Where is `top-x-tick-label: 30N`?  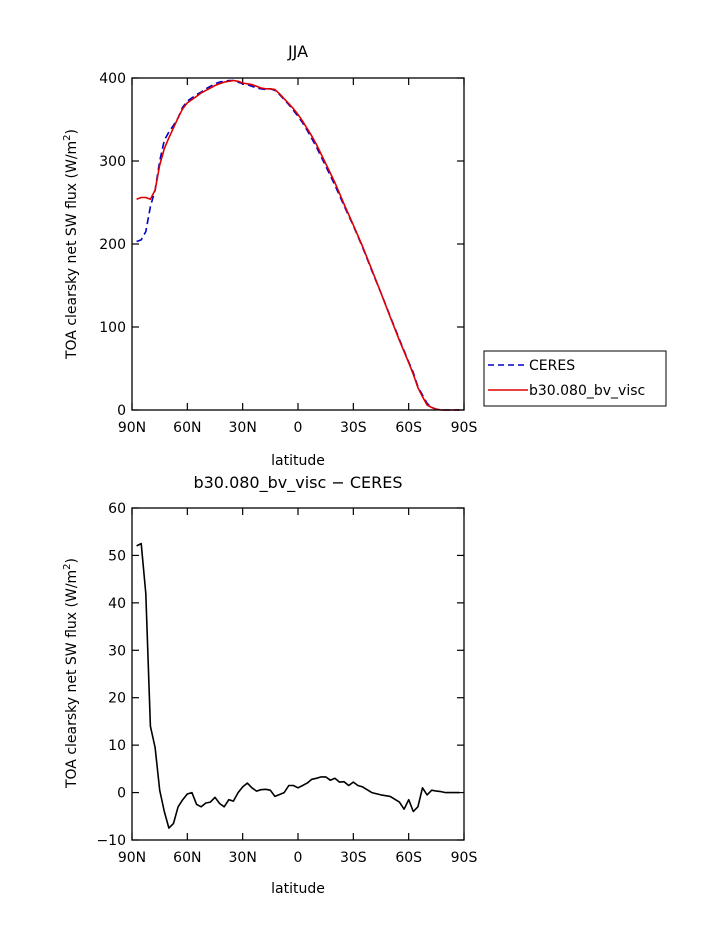 top-x-tick-label: 30N is located at coordinates (243, 428).